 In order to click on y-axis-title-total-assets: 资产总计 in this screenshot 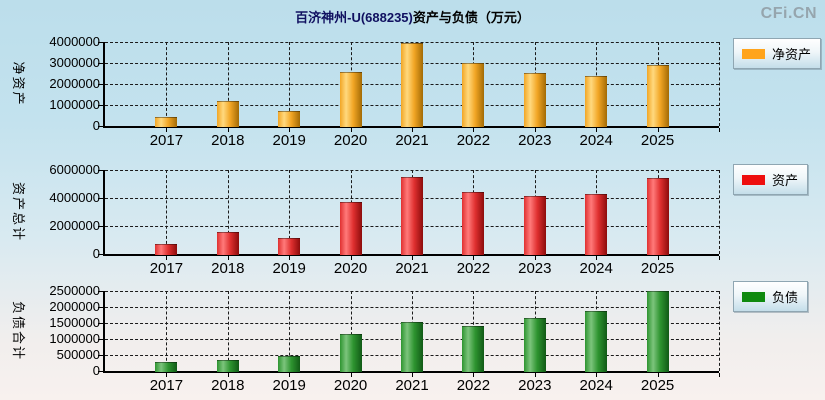, I will do `click(18, 212)`.